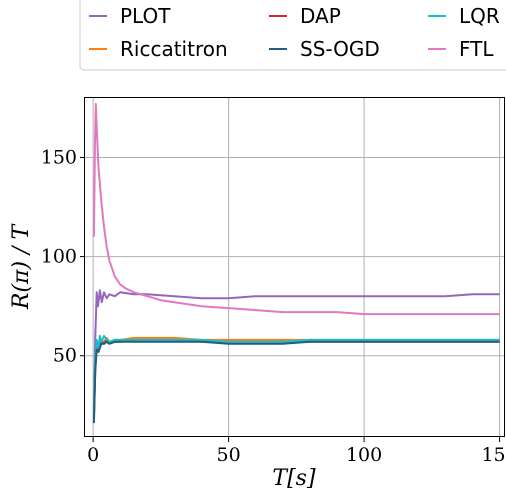  Describe the element at coordinates (493, 455) in the screenshot. I see `x-tick-label: 150` at that location.